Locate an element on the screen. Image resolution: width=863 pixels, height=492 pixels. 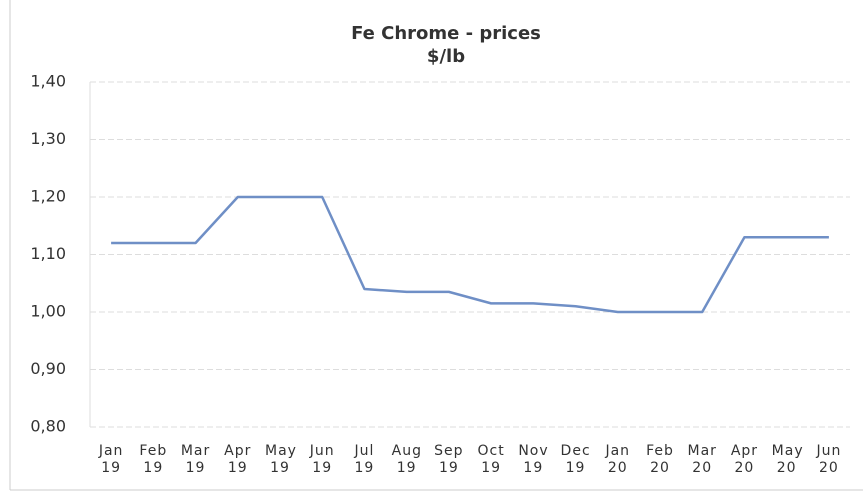
y-tick-label: 1,10 is located at coordinates (48, 253).